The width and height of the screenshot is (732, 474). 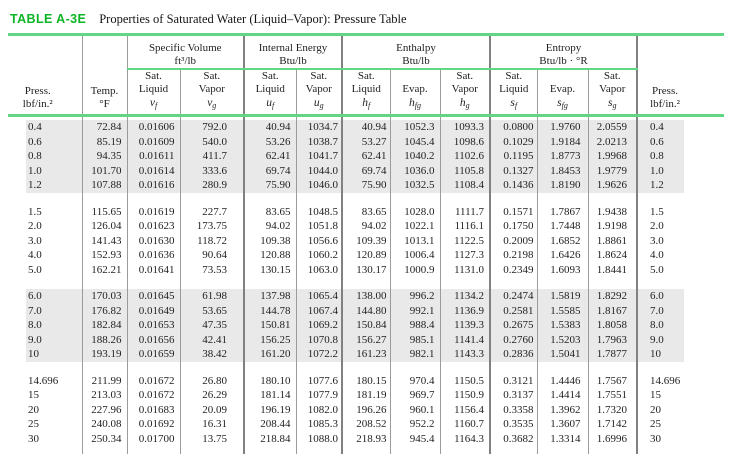 What do you see at coordinates (211, 156) in the screenshot?
I see `cell-vg: 411.7` at bounding box center [211, 156].